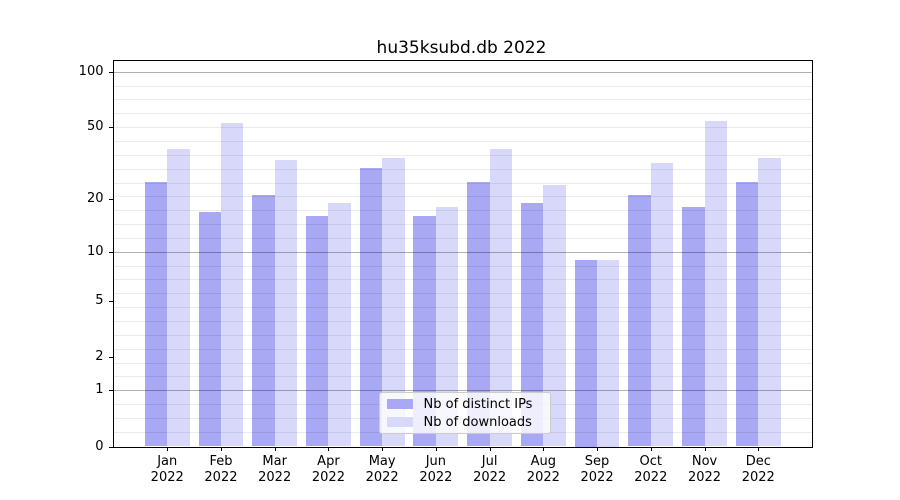 The image size is (900, 500). Describe the element at coordinates (715, 284) in the screenshot. I see `bar-downloads-nov` at that location.